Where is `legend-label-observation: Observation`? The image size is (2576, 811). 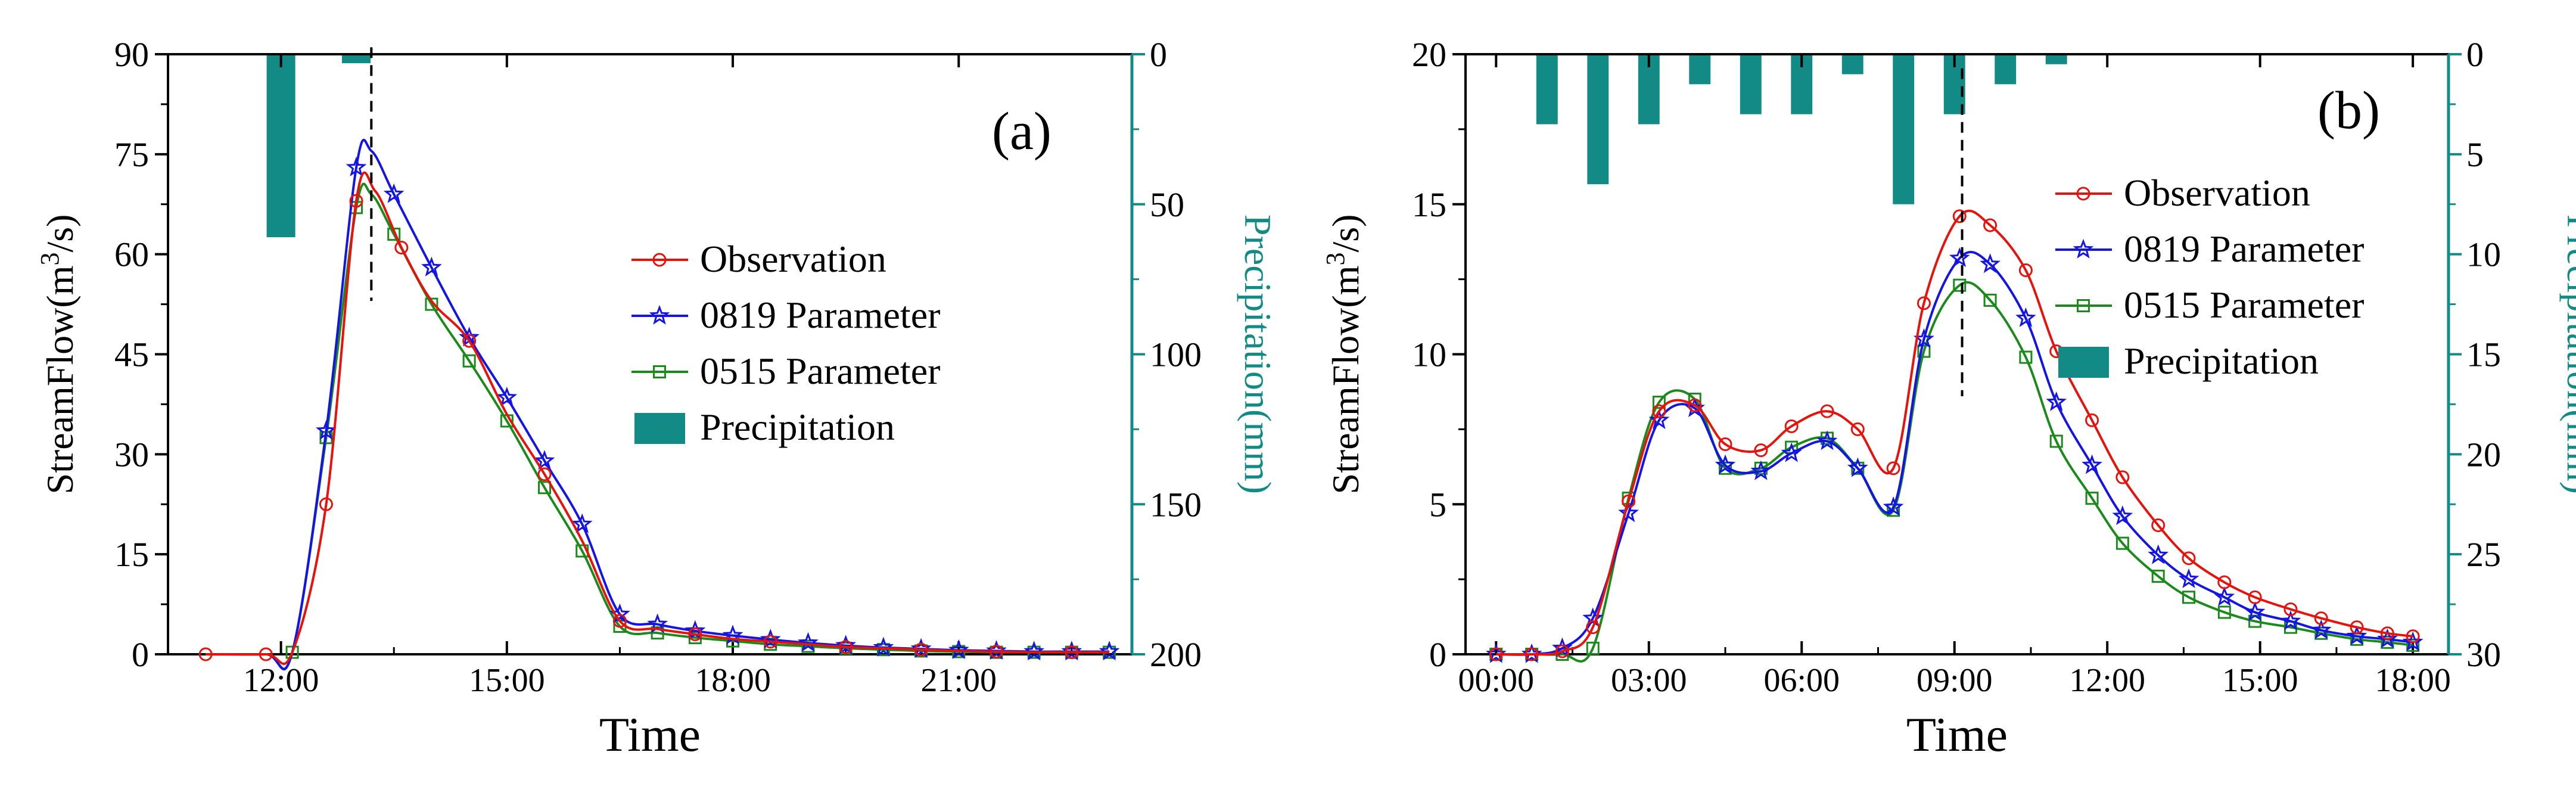 legend-label-observation: Observation is located at coordinates (2217, 193).